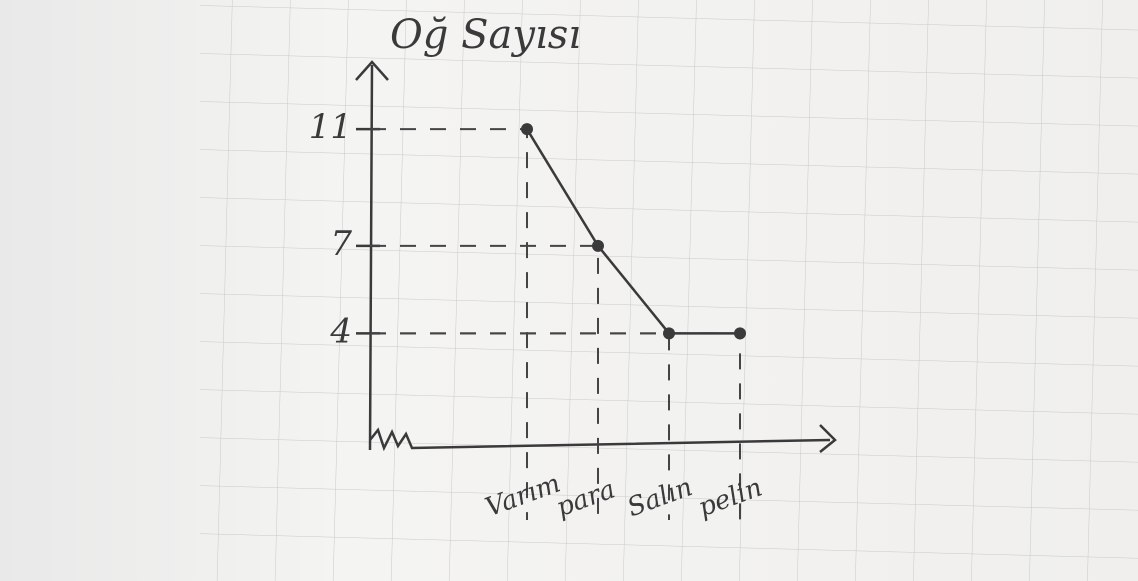  I want to click on x-axis, so click(603, 438).